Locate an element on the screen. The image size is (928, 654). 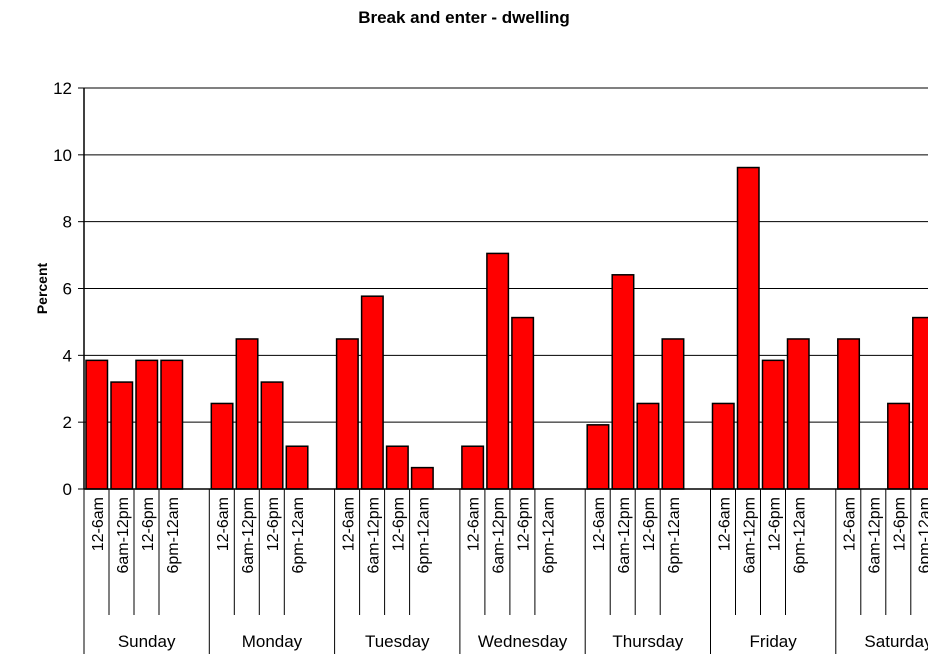
y-tick-label: 0 is located at coordinates (67, 489).